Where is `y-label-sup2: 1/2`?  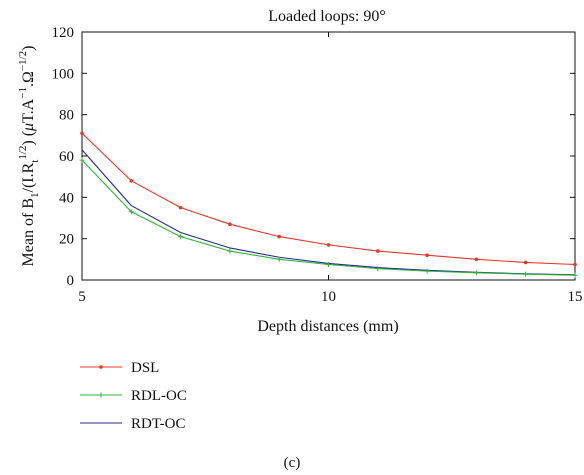 y-label-sup2: 1/2 is located at coordinates (23, 153).